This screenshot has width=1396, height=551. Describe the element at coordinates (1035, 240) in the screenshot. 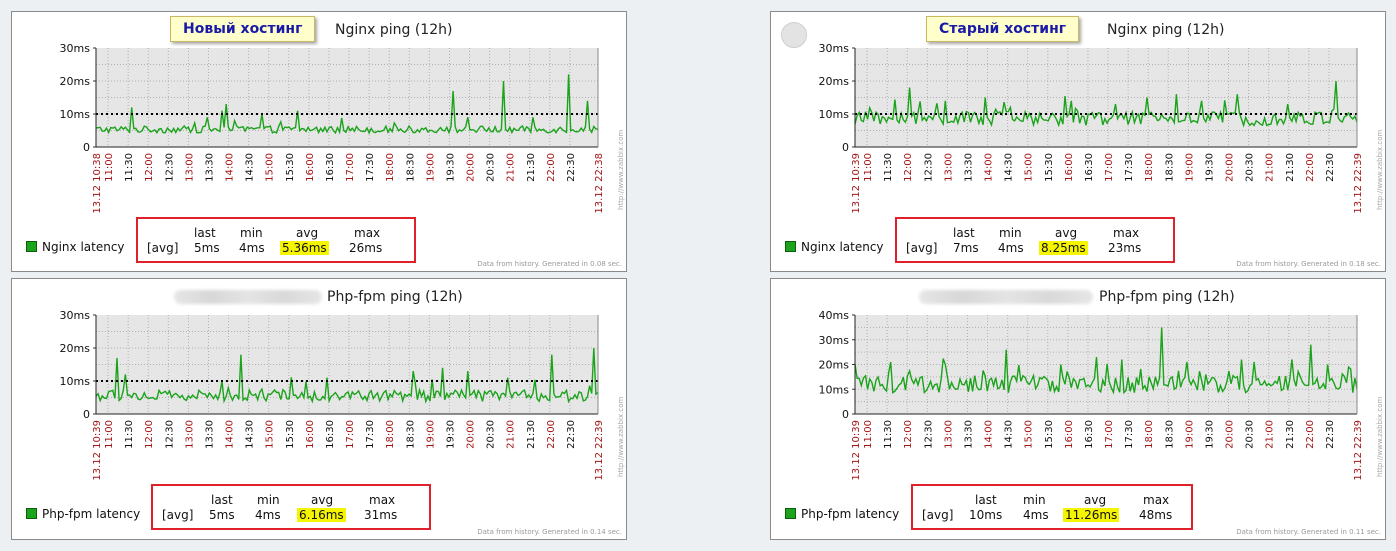

I see `stats-highlight-box` at that location.